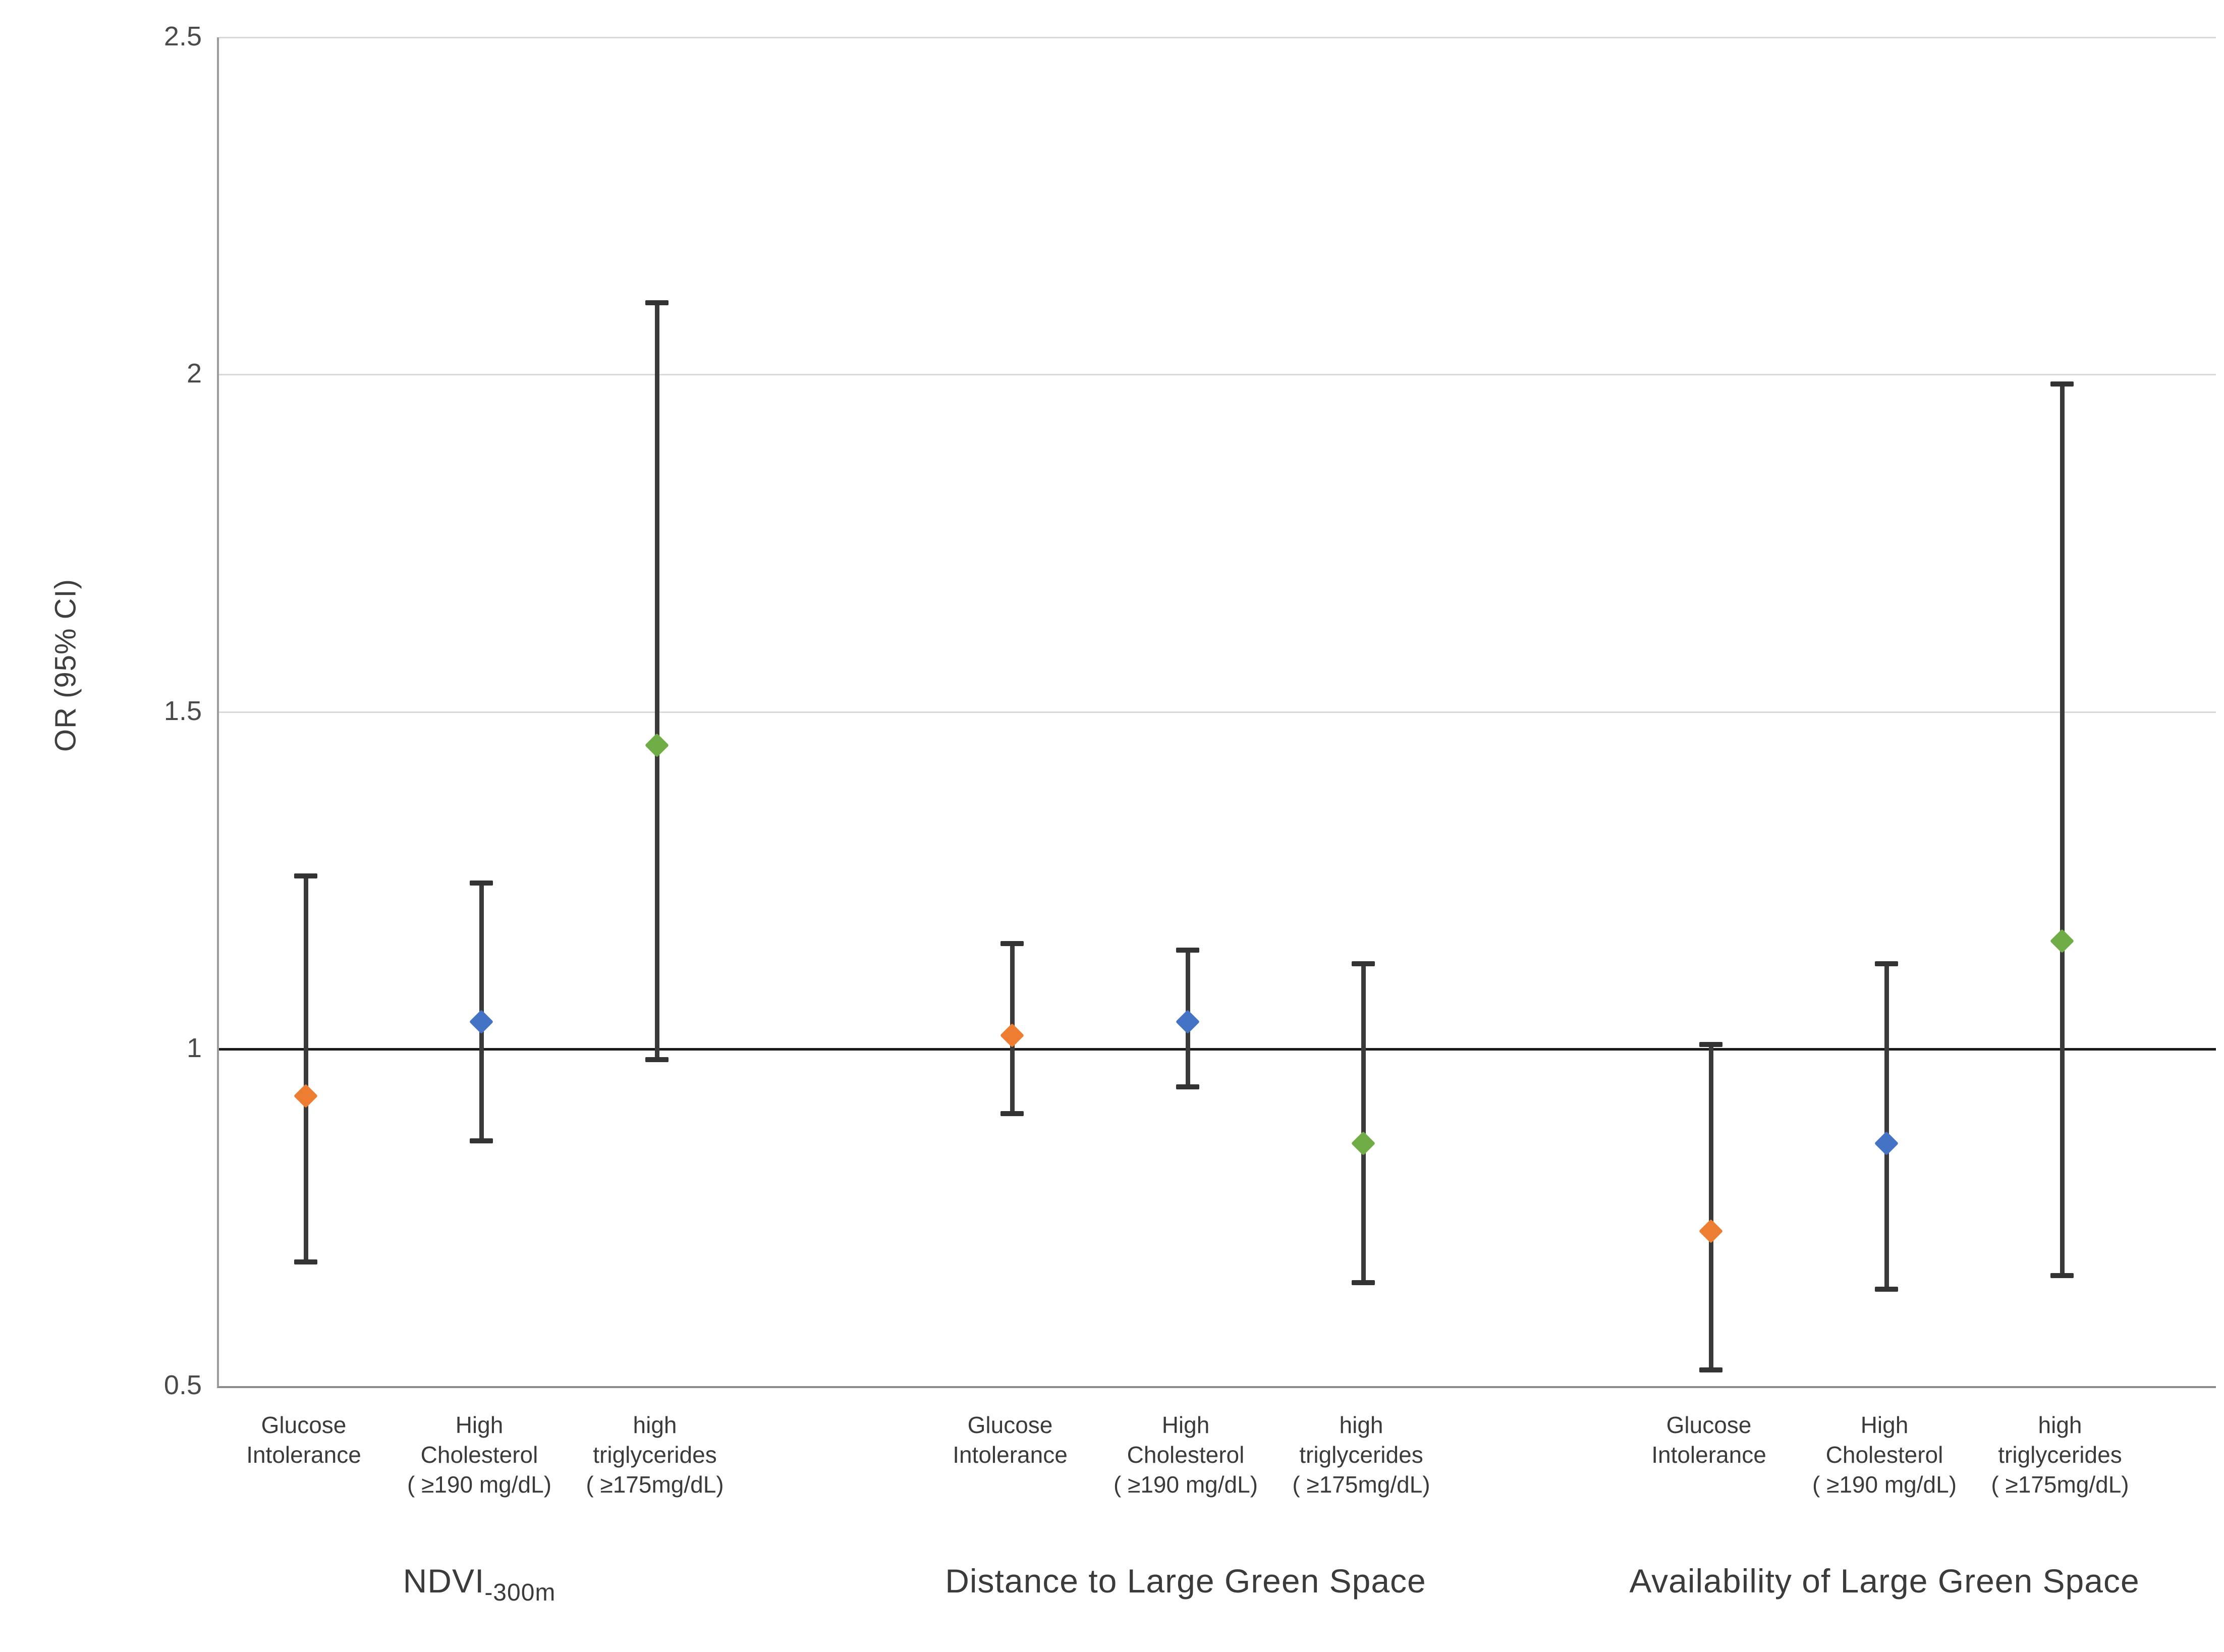 The width and height of the screenshot is (2224, 1652). Describe the element at coordinates (479, 1584) in the screenshot. I see `group-title-1: NDVI-300m` at that location.